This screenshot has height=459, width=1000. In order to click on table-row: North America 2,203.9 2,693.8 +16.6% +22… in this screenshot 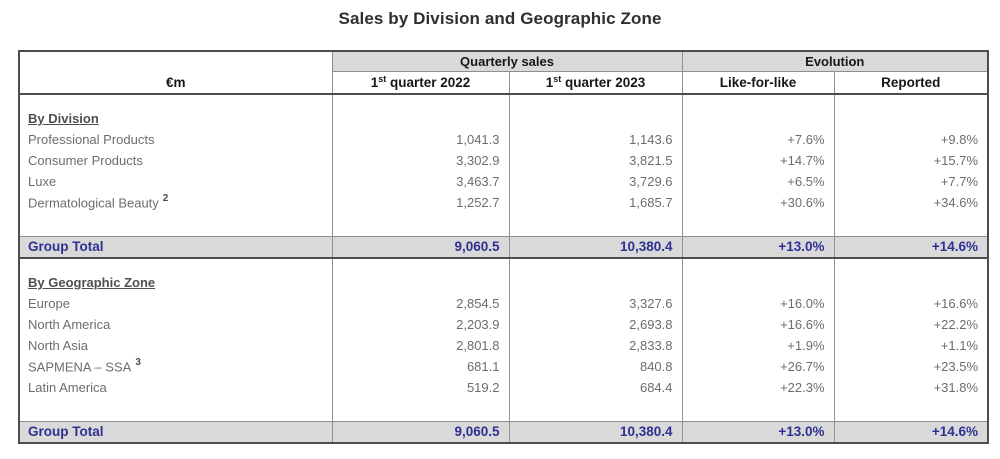, I will do `click(503, 324)`.